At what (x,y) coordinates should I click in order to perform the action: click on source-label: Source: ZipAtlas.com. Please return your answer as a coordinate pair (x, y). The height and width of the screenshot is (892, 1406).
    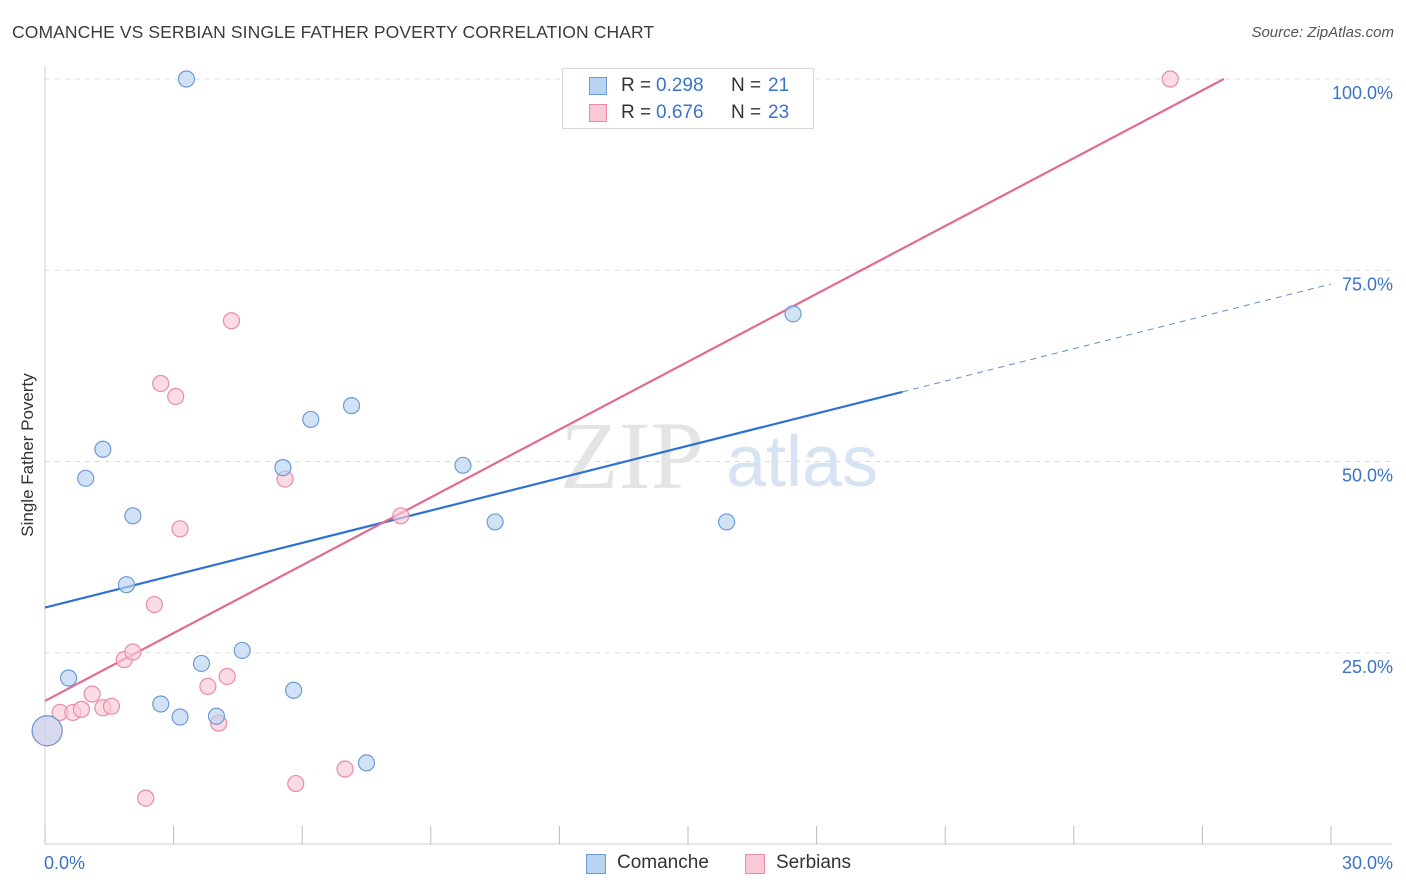
    Looking at the image, I should click on (1322, 32).